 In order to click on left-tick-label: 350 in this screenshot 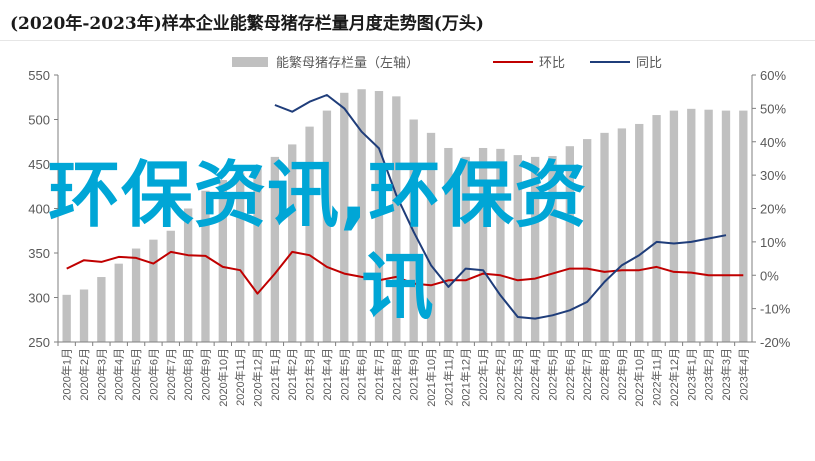, I will do `click(39, 253)`.